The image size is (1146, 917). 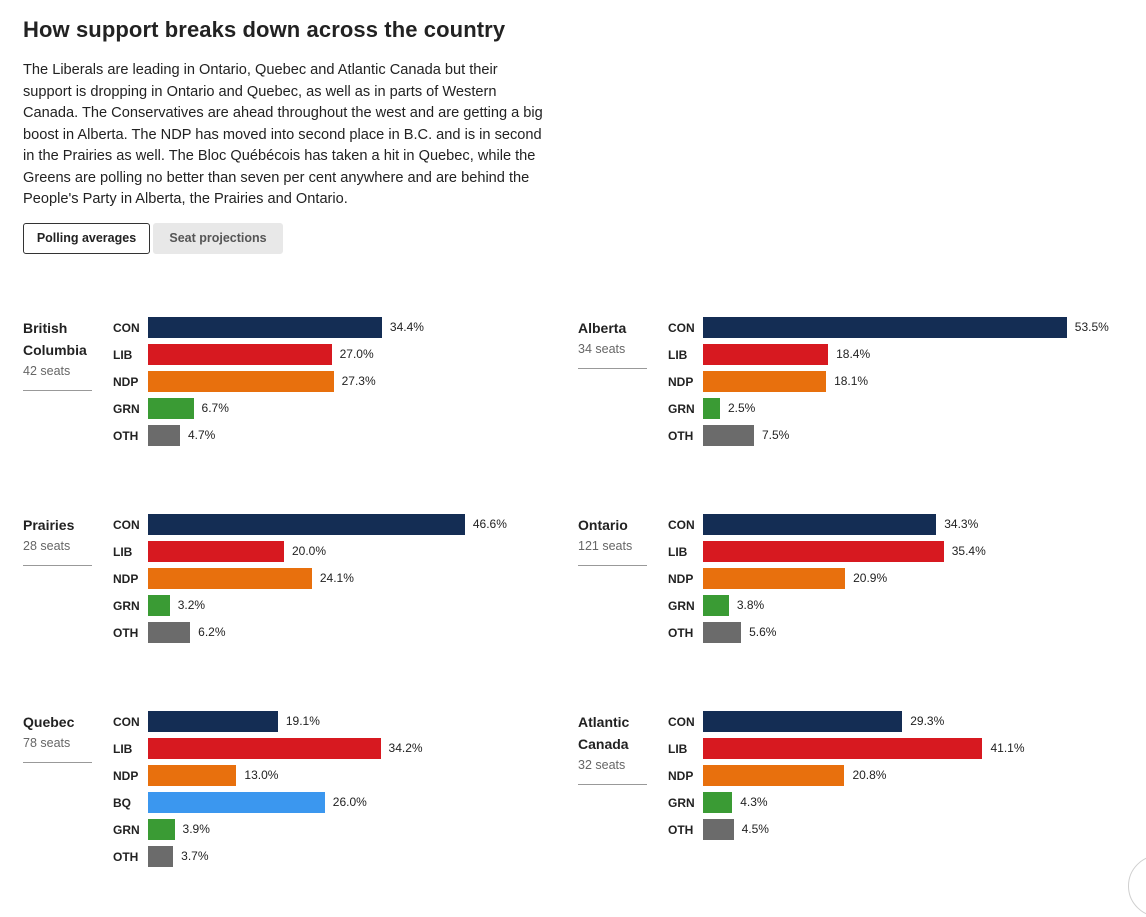 I want to click on value-label: 6.2%, so click(x=212, y=632).